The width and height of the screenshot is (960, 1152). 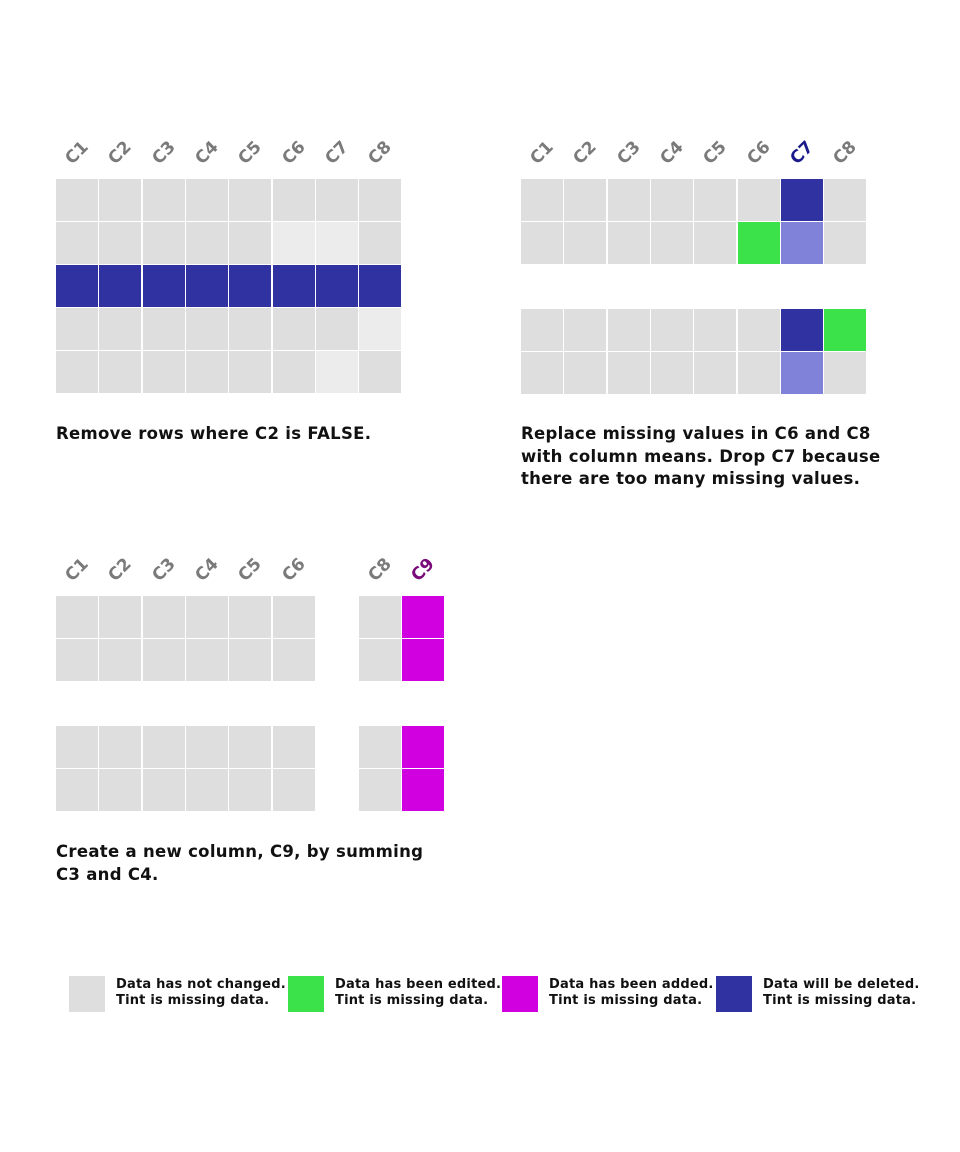 I want to click on caption-remove-rows: Remove rows where C2 is FALSE., so click(x=214, y=433).